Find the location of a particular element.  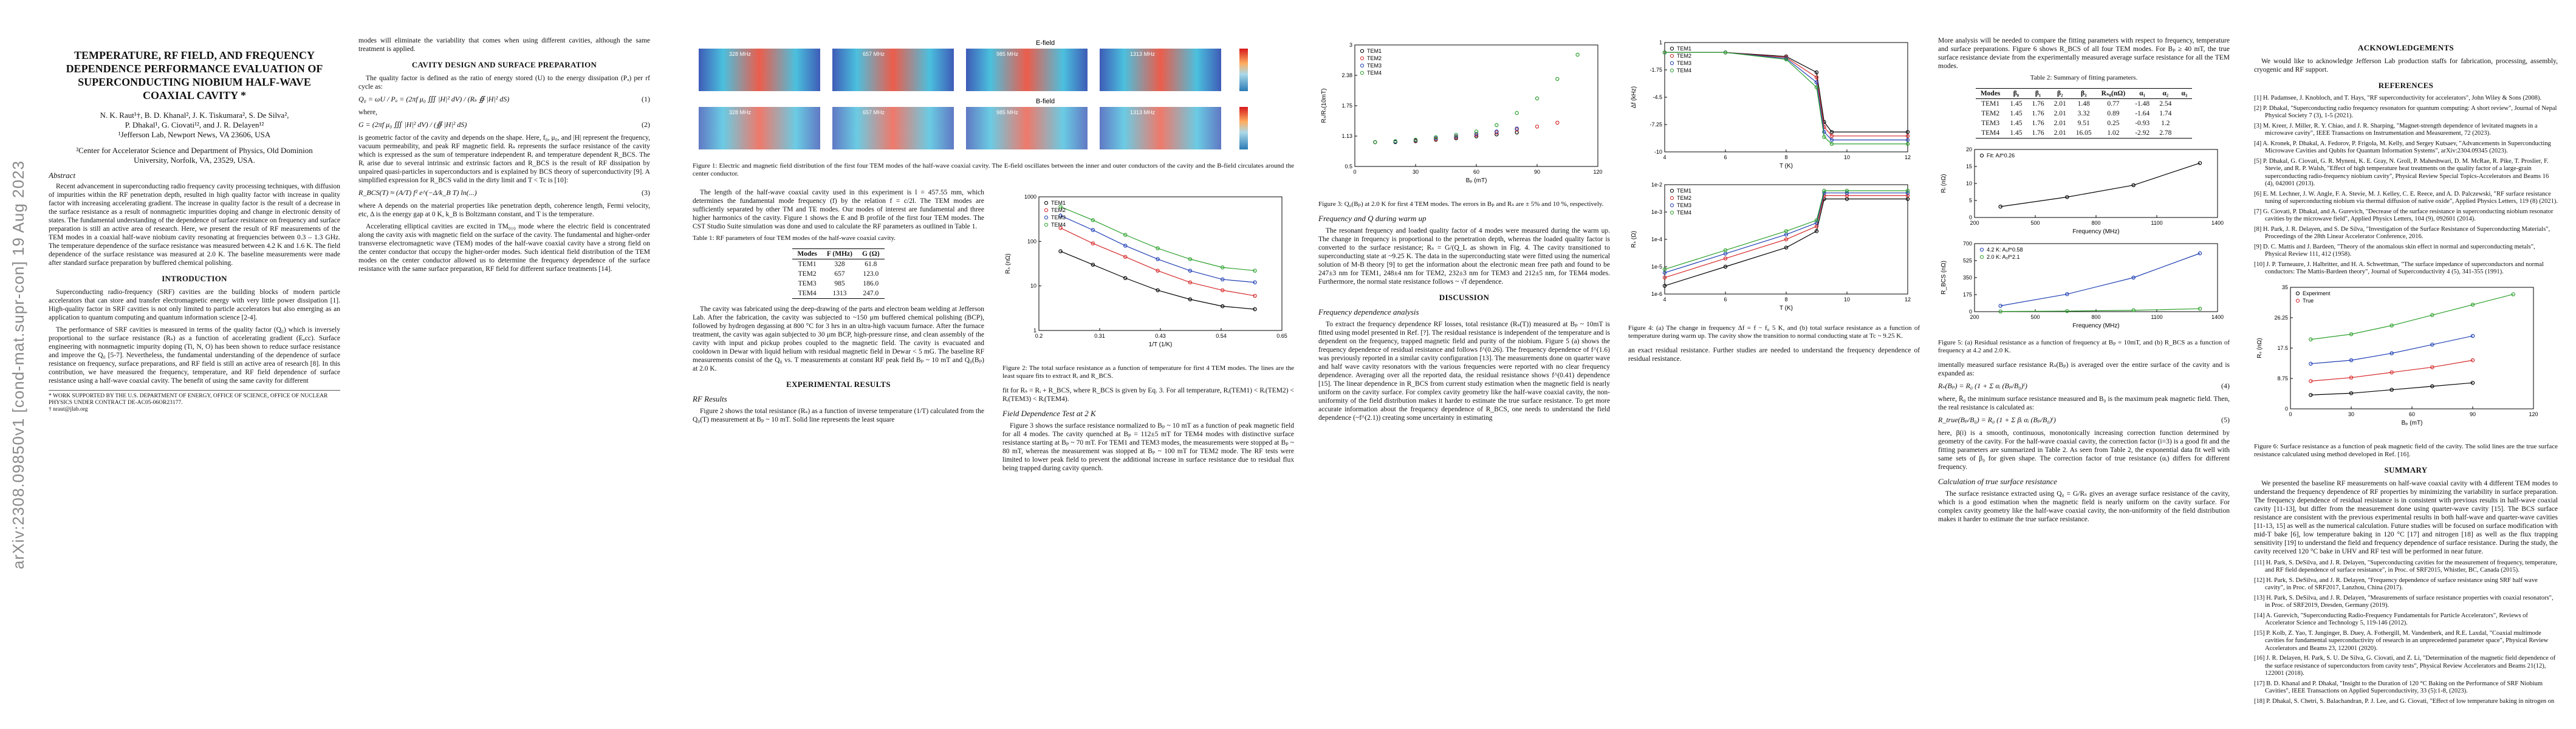

abstract-heading: Abstract is located at coordinates (62, 176).